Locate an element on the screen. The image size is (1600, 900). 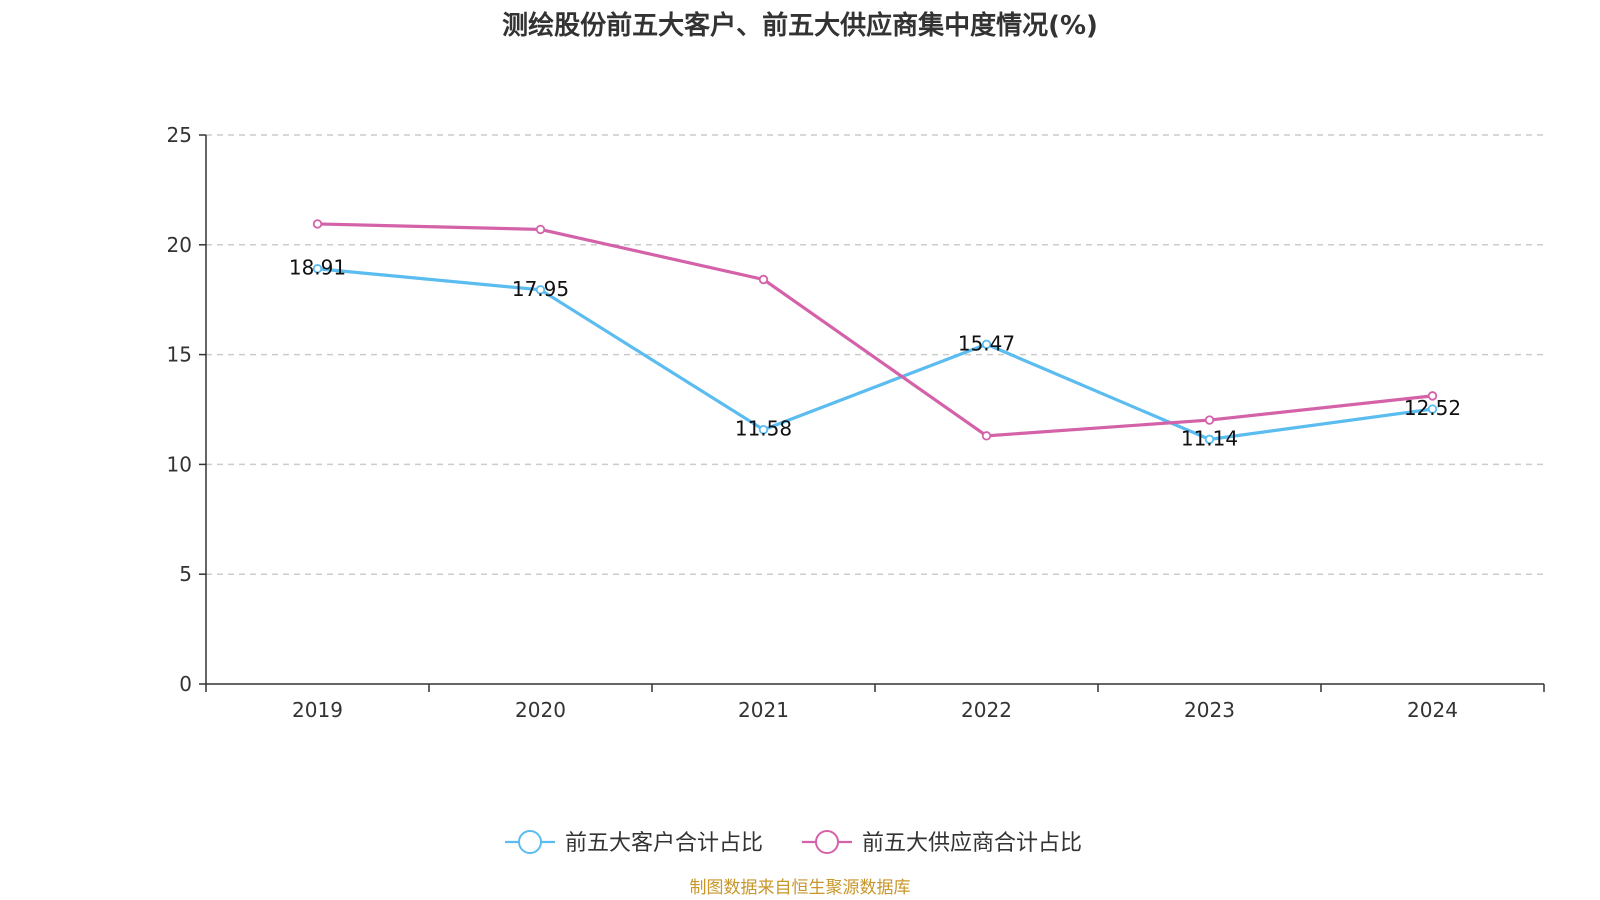
x-tick-label-2024: 2024 is located at coordinates (1432, 710).